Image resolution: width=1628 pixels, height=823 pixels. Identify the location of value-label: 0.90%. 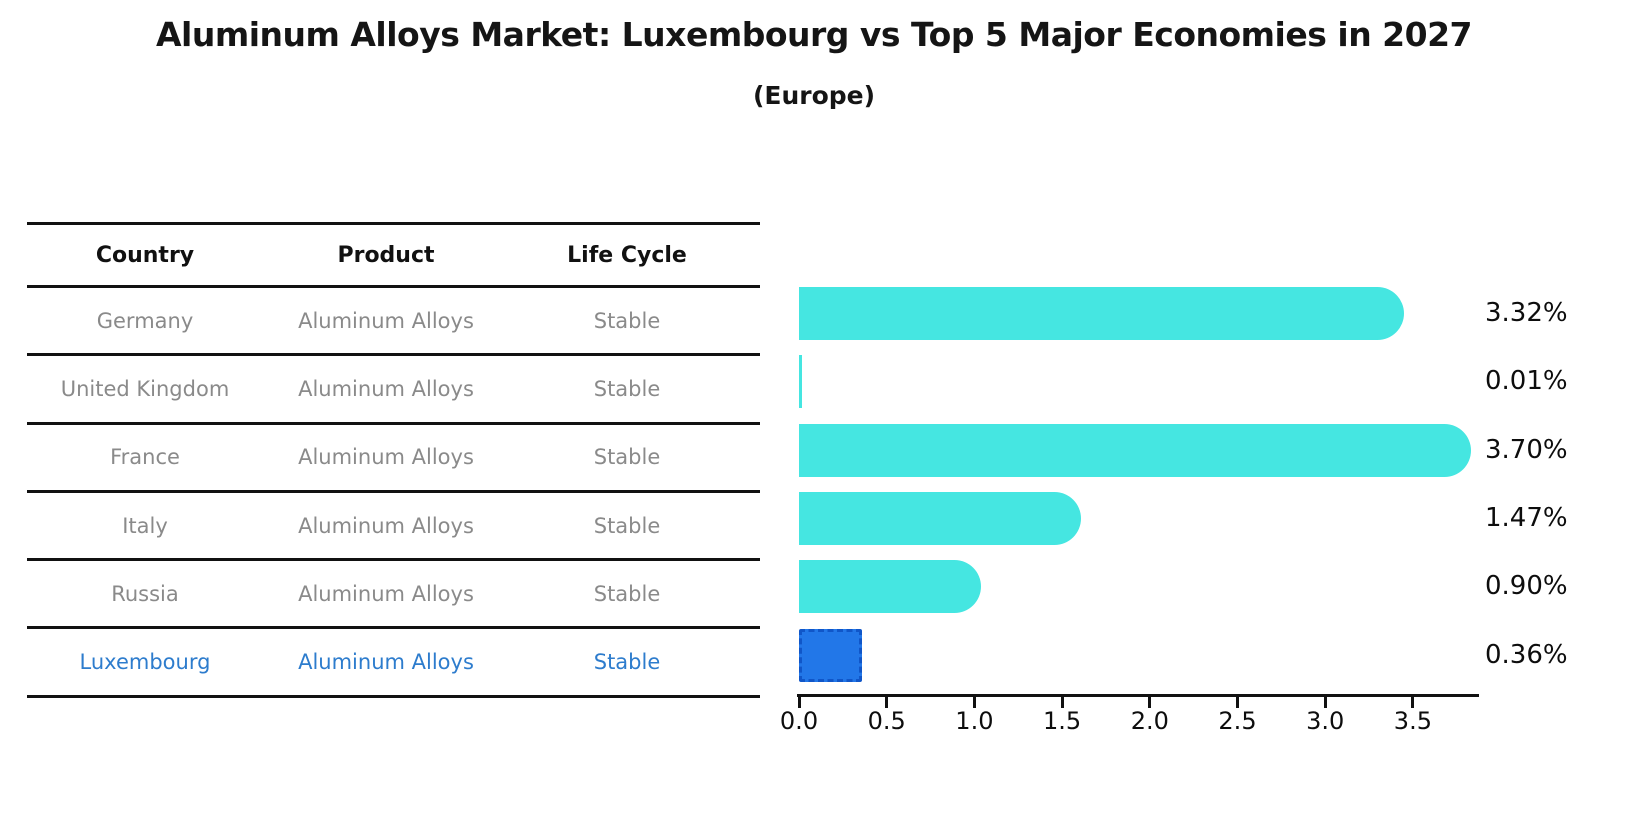
(1526, 586).